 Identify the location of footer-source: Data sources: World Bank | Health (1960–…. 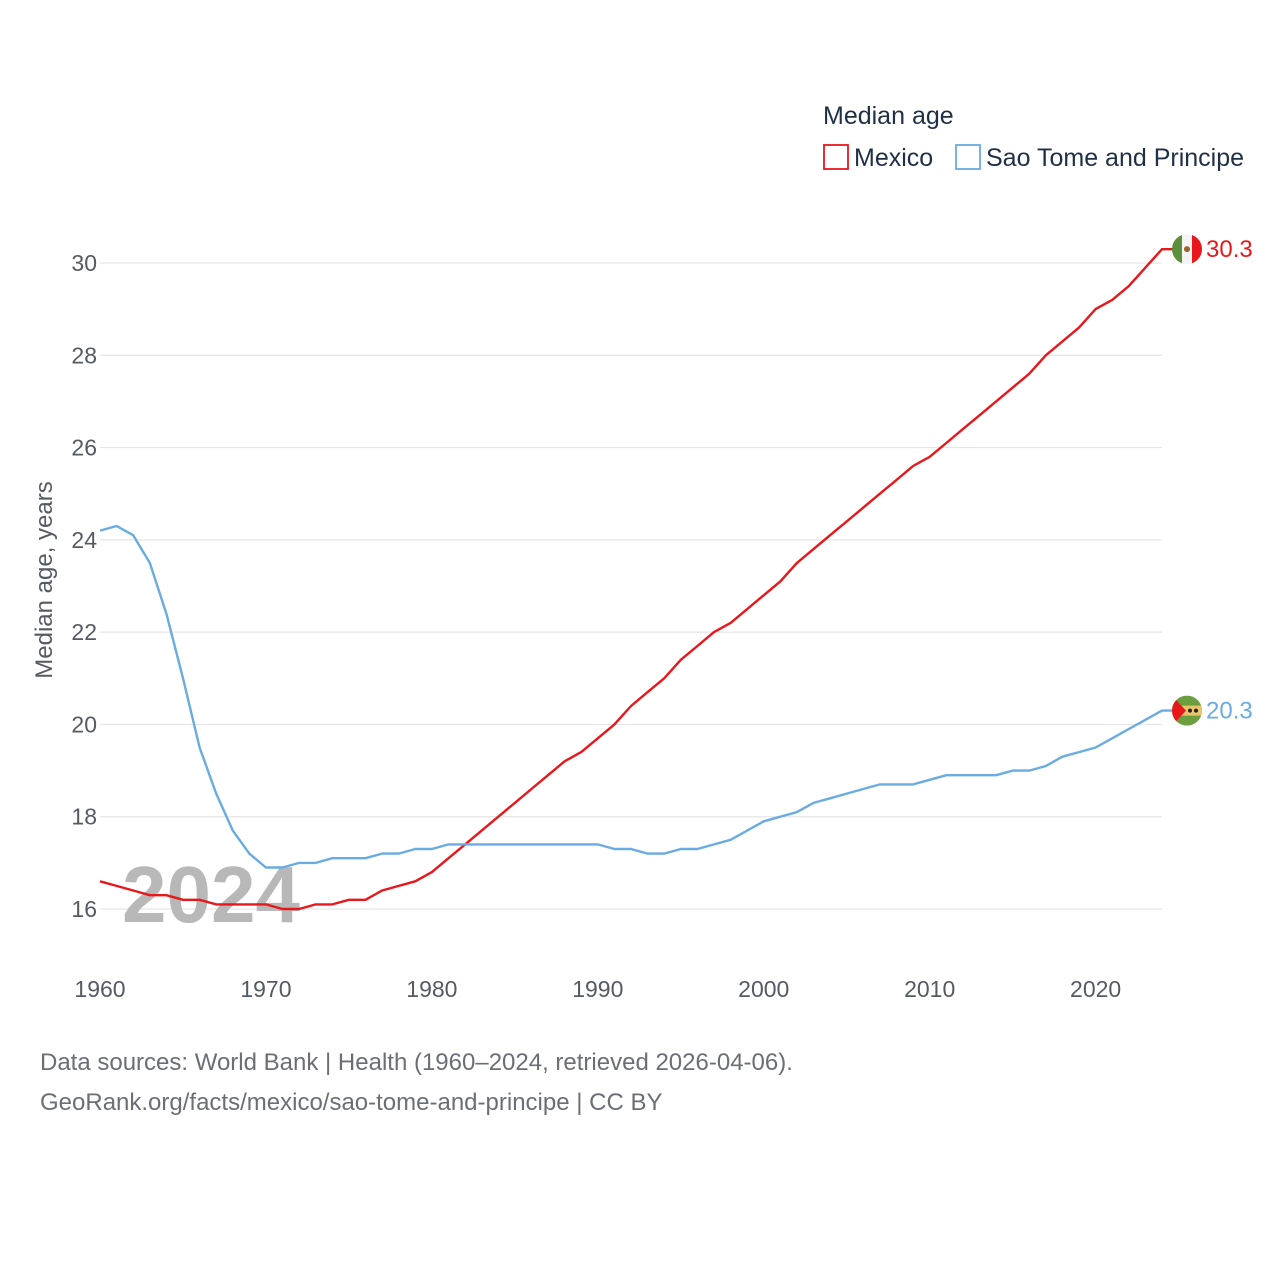
(416, 1083).